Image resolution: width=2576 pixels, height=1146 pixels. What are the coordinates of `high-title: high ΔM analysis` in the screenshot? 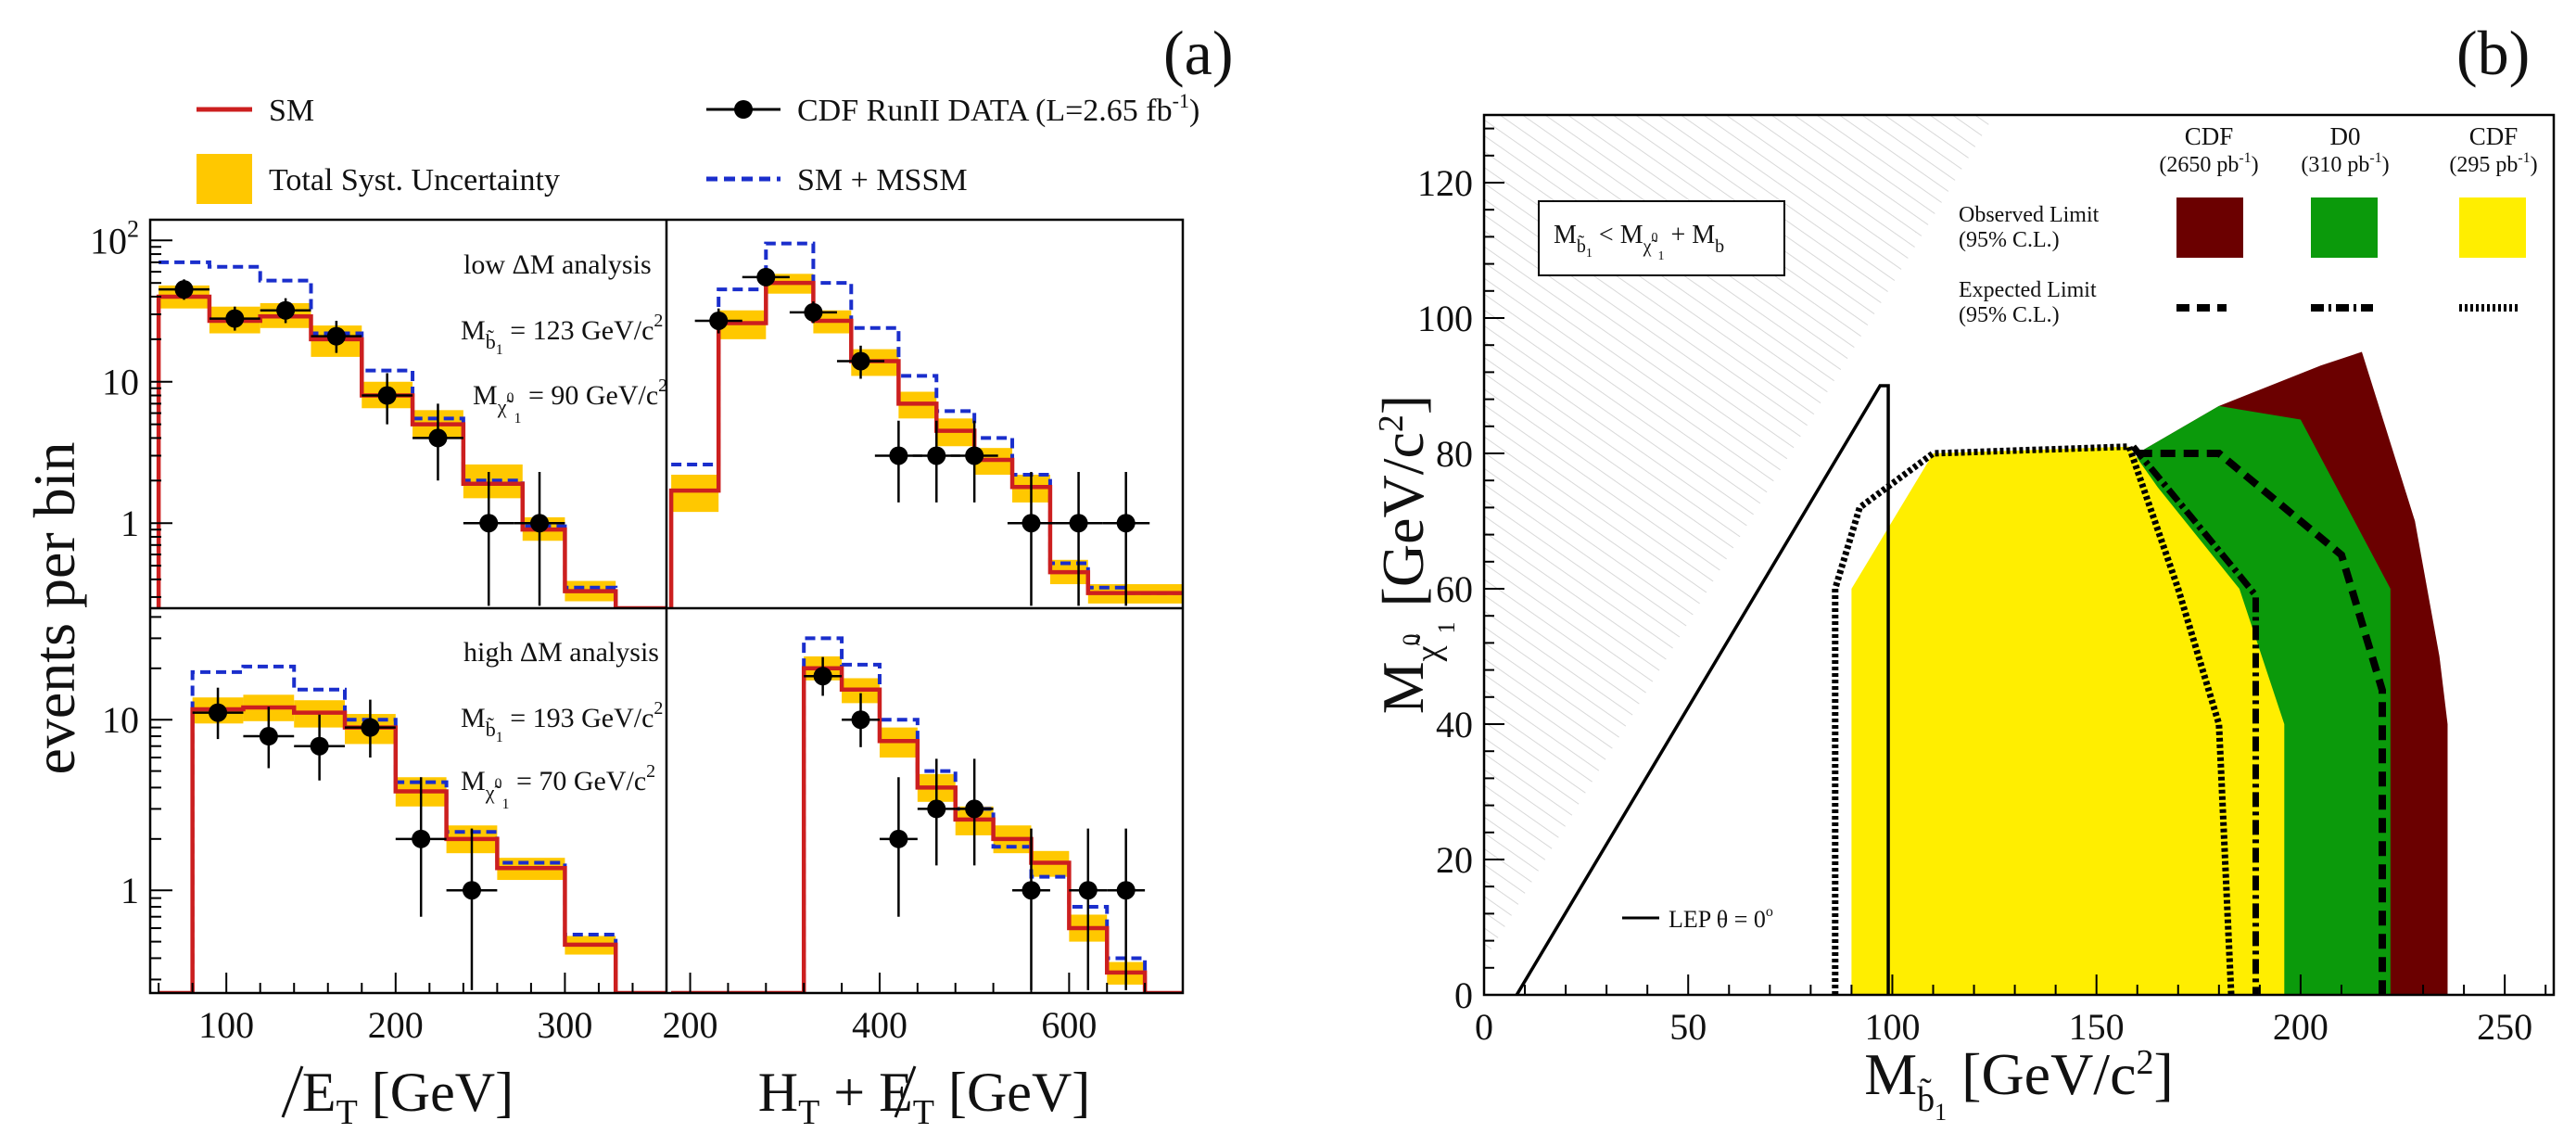 It's located at (561, 652).